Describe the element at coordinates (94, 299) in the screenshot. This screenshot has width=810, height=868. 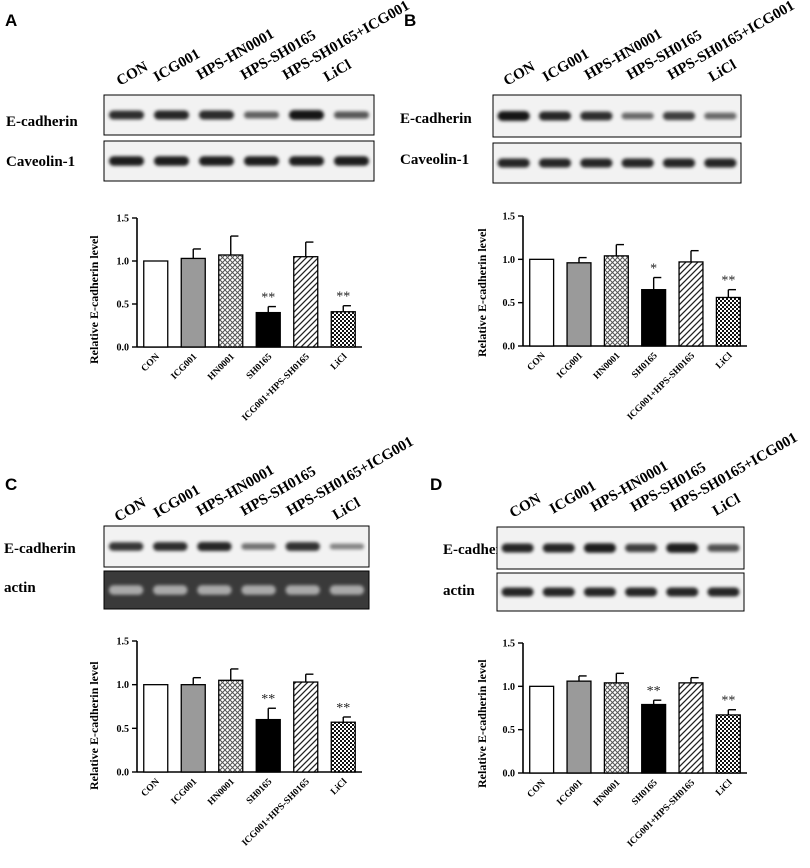
I see `y-axis-label: Relative E-cadherin level` at that location.